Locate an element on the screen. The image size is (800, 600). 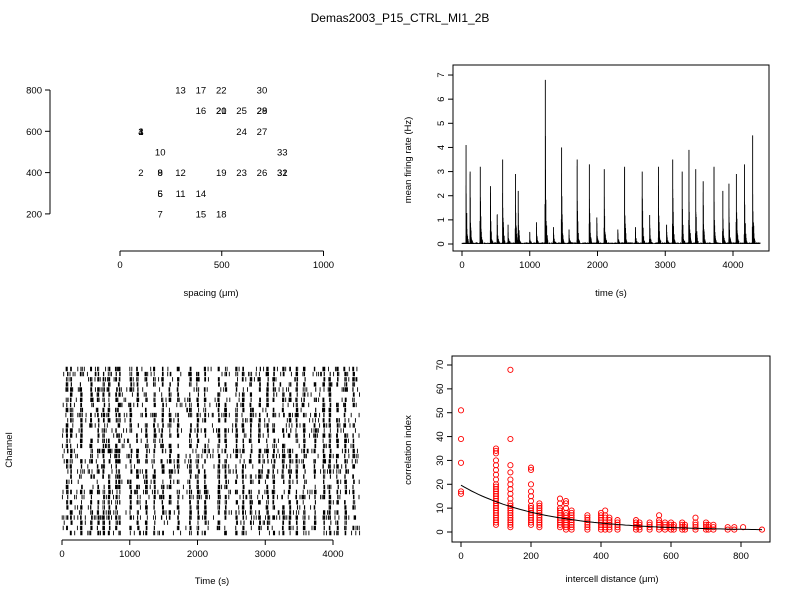
layout-x-tick-label: 0 is located at coordinates (119, 265).